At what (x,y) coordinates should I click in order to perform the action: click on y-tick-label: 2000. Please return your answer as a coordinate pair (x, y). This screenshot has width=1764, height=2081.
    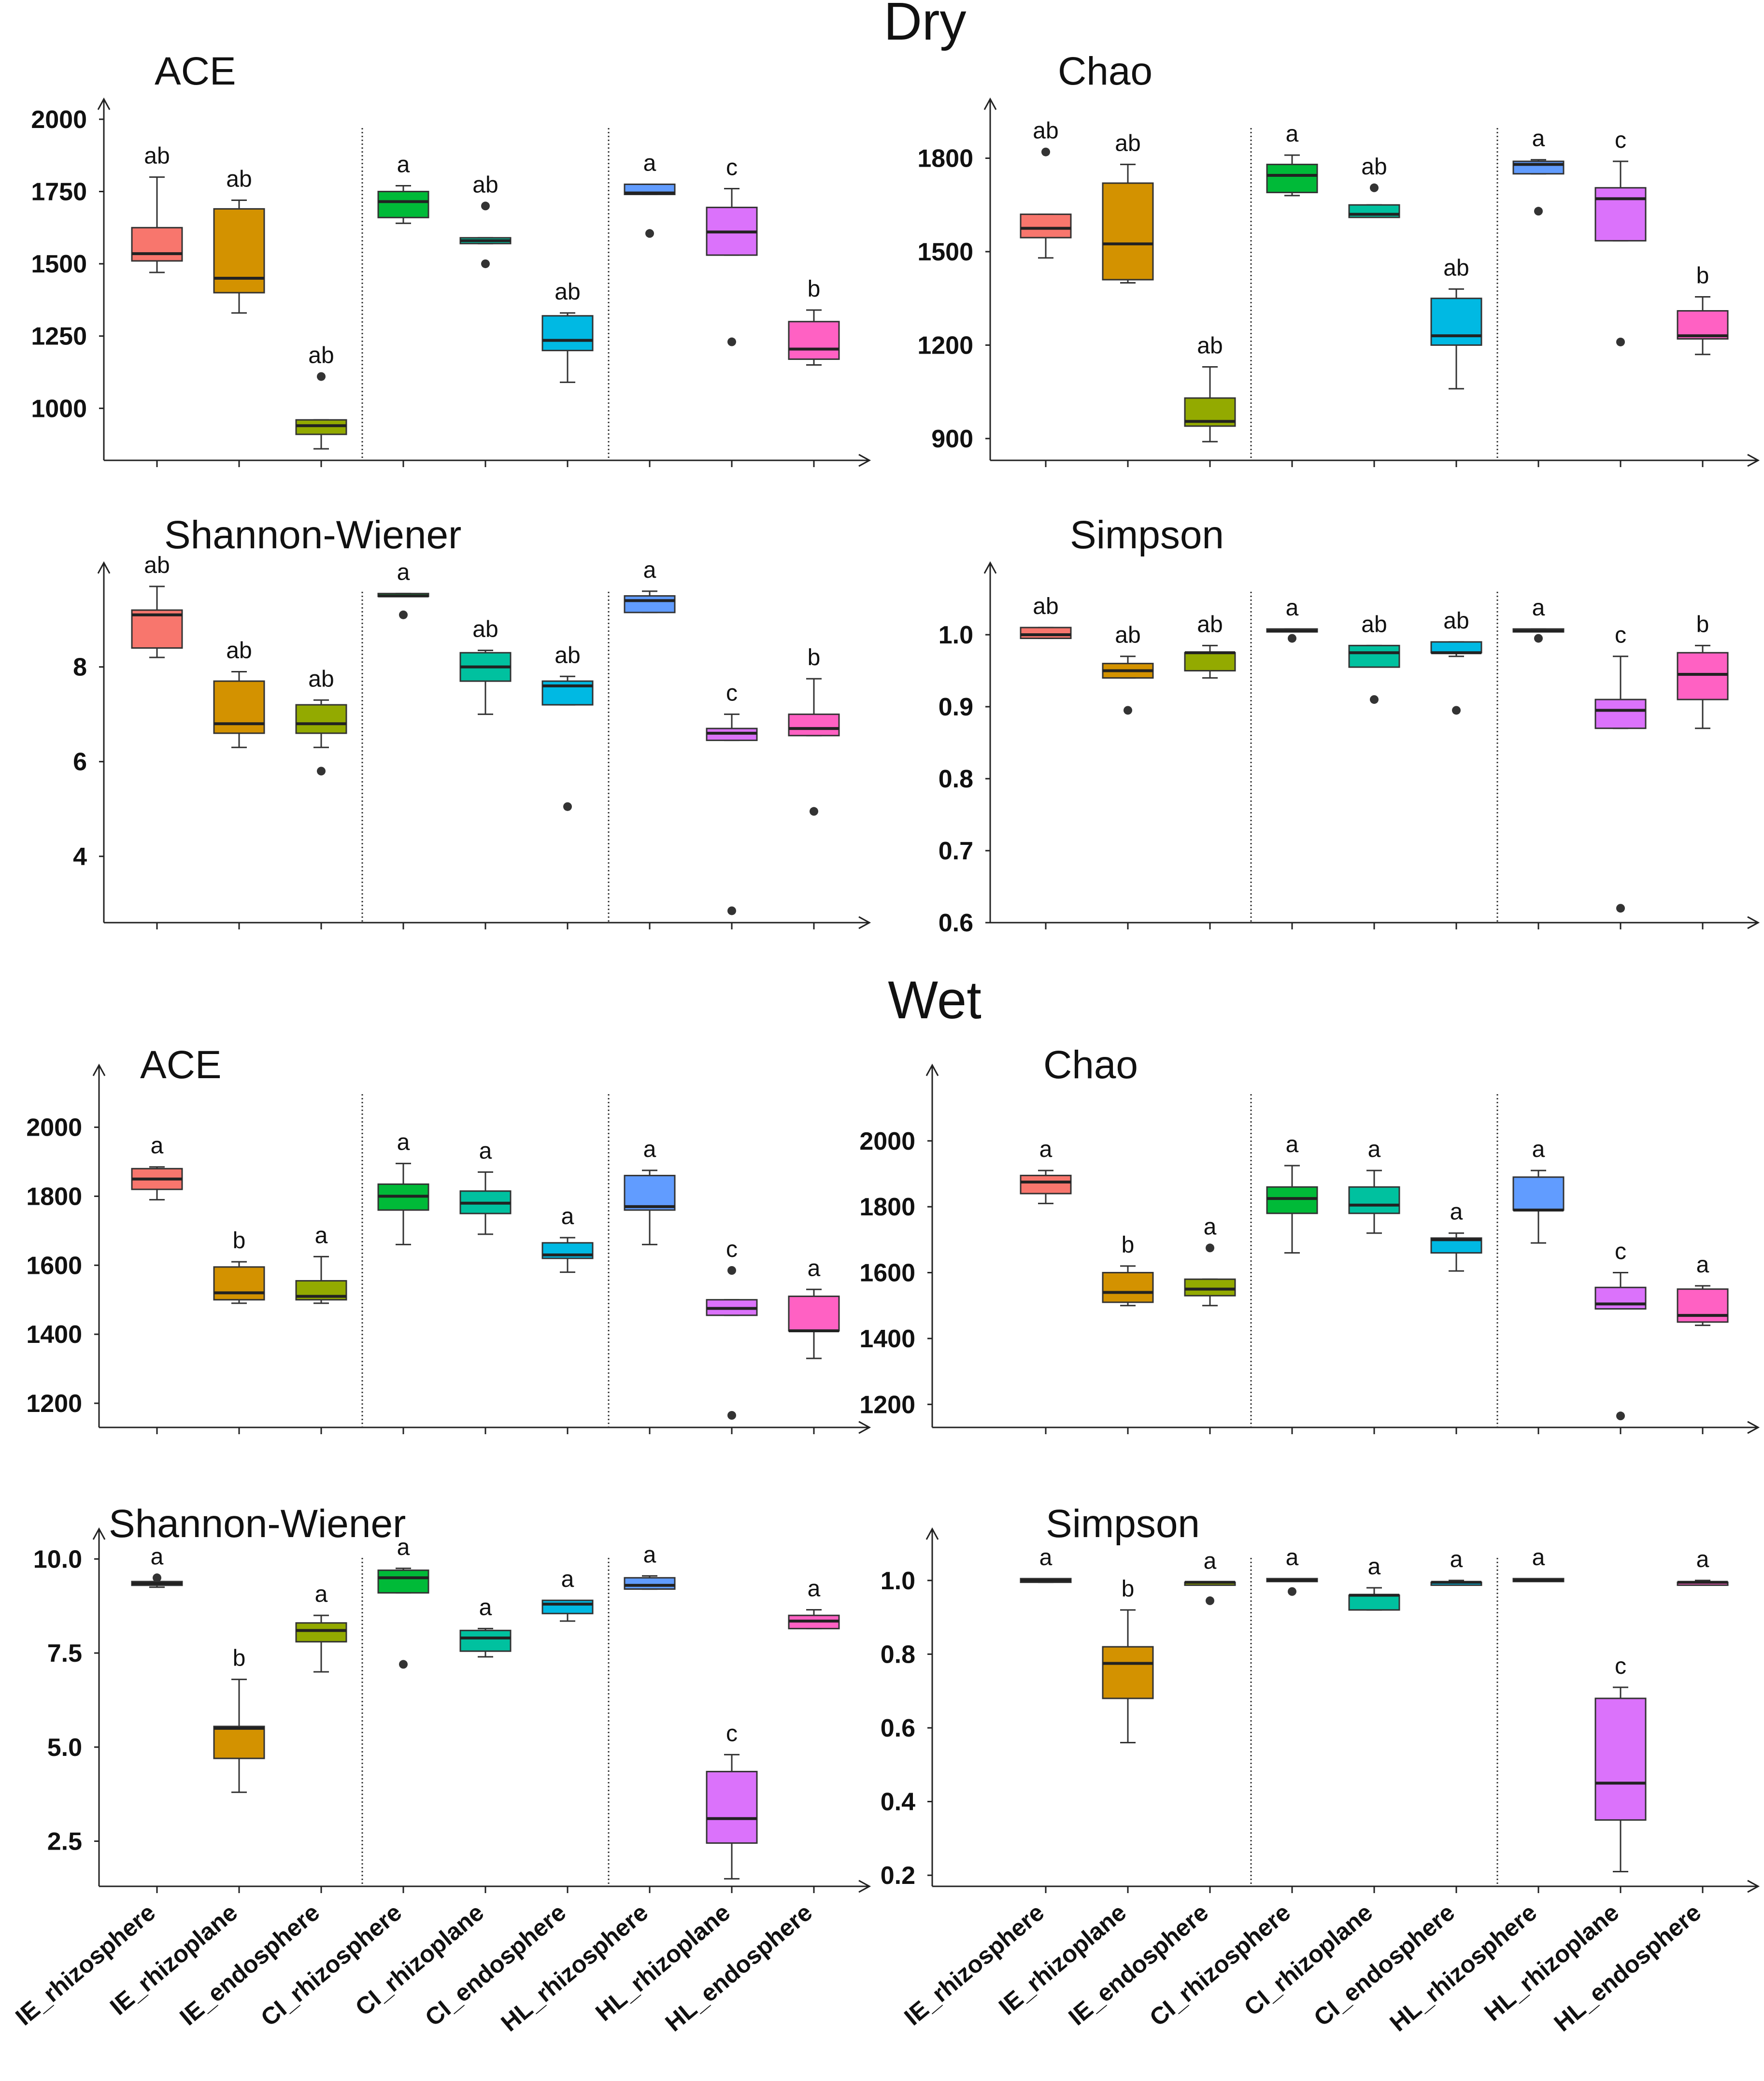
    Looking at the image, I should click on (887, 1141).